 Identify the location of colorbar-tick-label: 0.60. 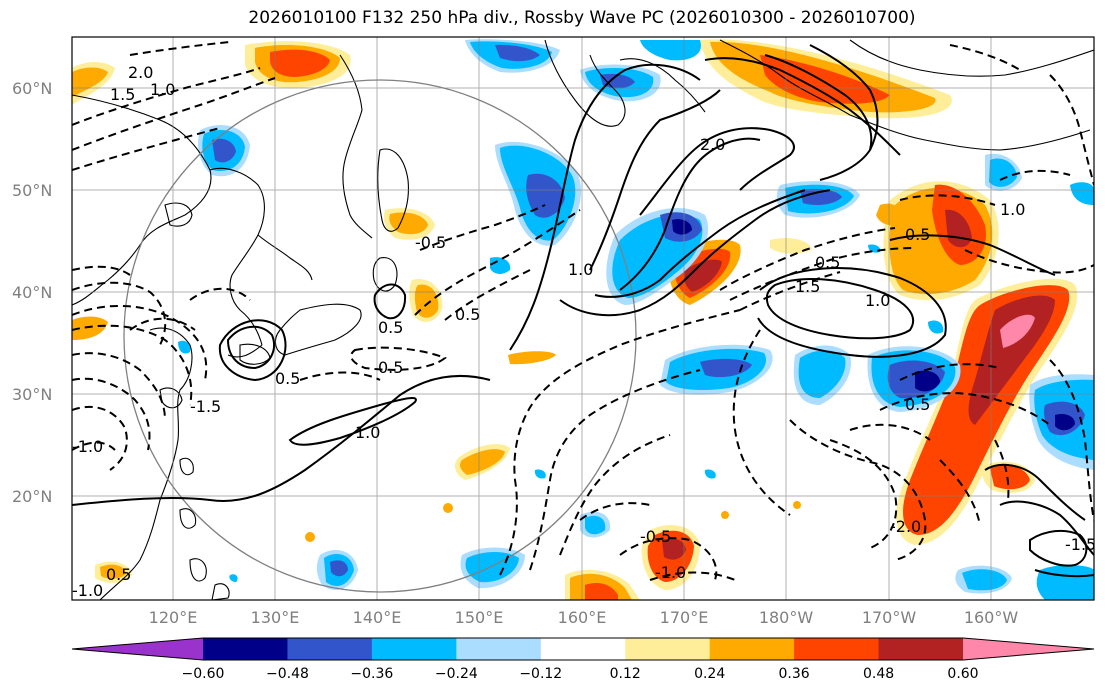
(962, 674).